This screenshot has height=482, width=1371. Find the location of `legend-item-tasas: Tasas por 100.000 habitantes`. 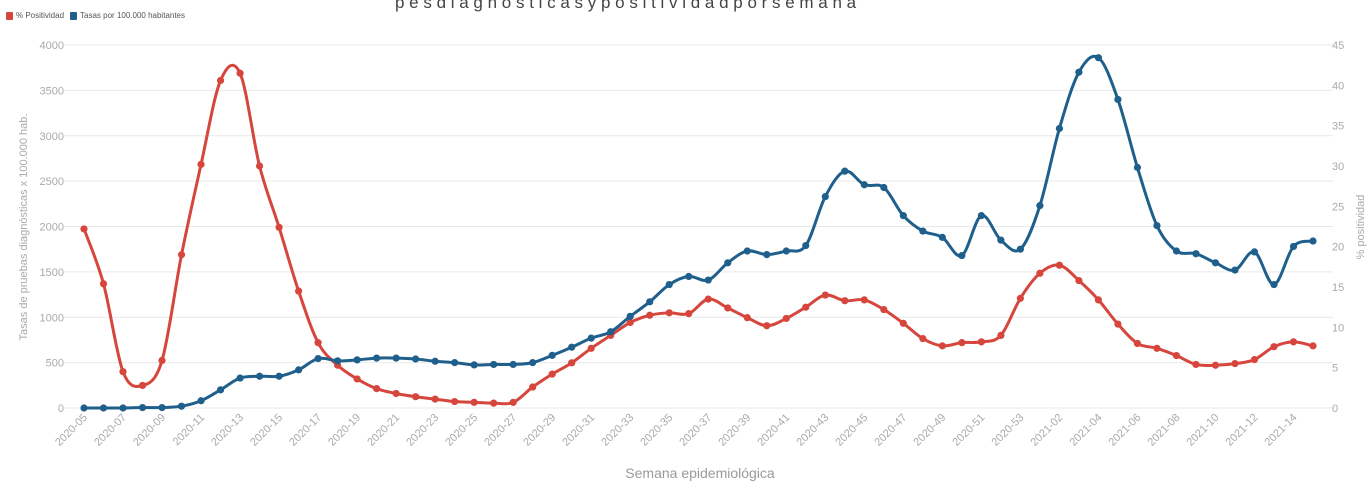

legend-item-tasas: Tasas por 100.000 habitantes is located at coordinates (127, 15).